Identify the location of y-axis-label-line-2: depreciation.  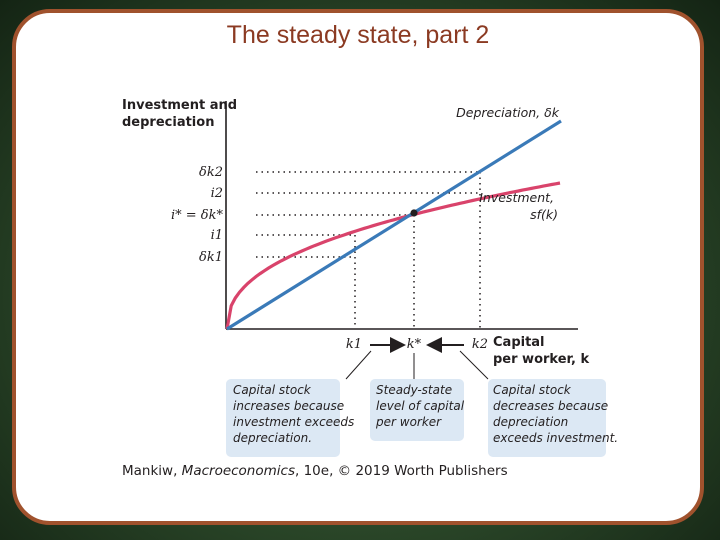
(168, 122).